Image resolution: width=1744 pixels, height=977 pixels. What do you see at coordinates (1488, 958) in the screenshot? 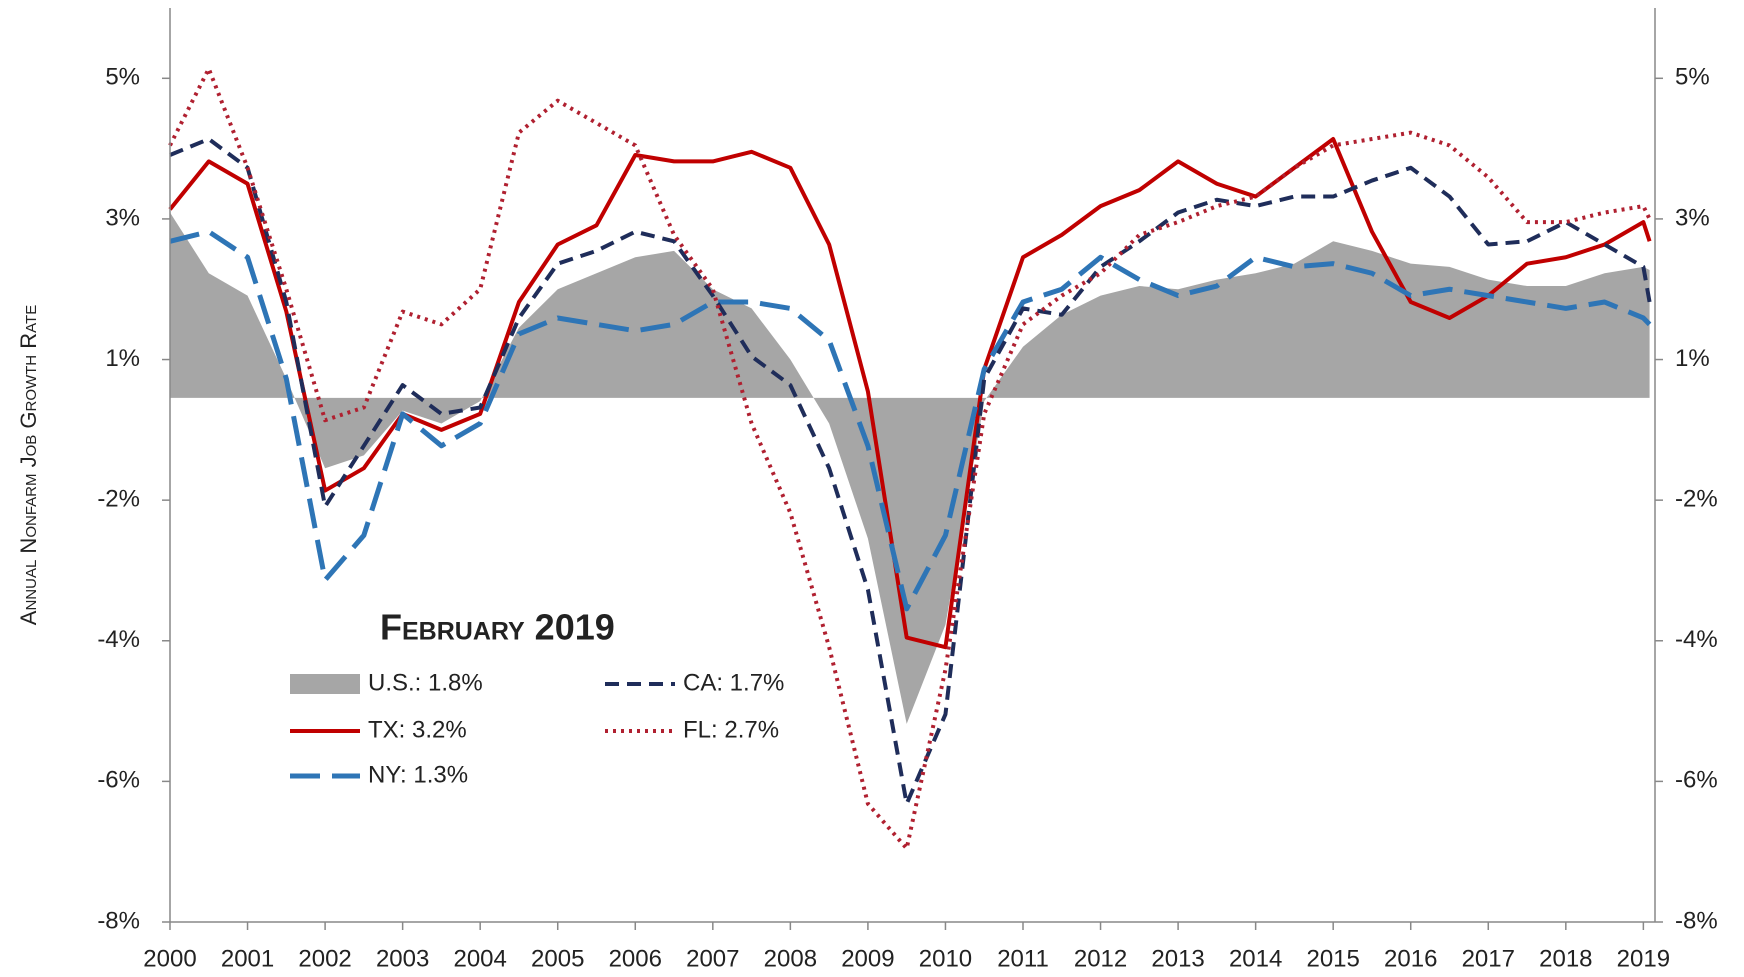
I see `x-tick-label: 2017` at bounding box center [1488, 958].